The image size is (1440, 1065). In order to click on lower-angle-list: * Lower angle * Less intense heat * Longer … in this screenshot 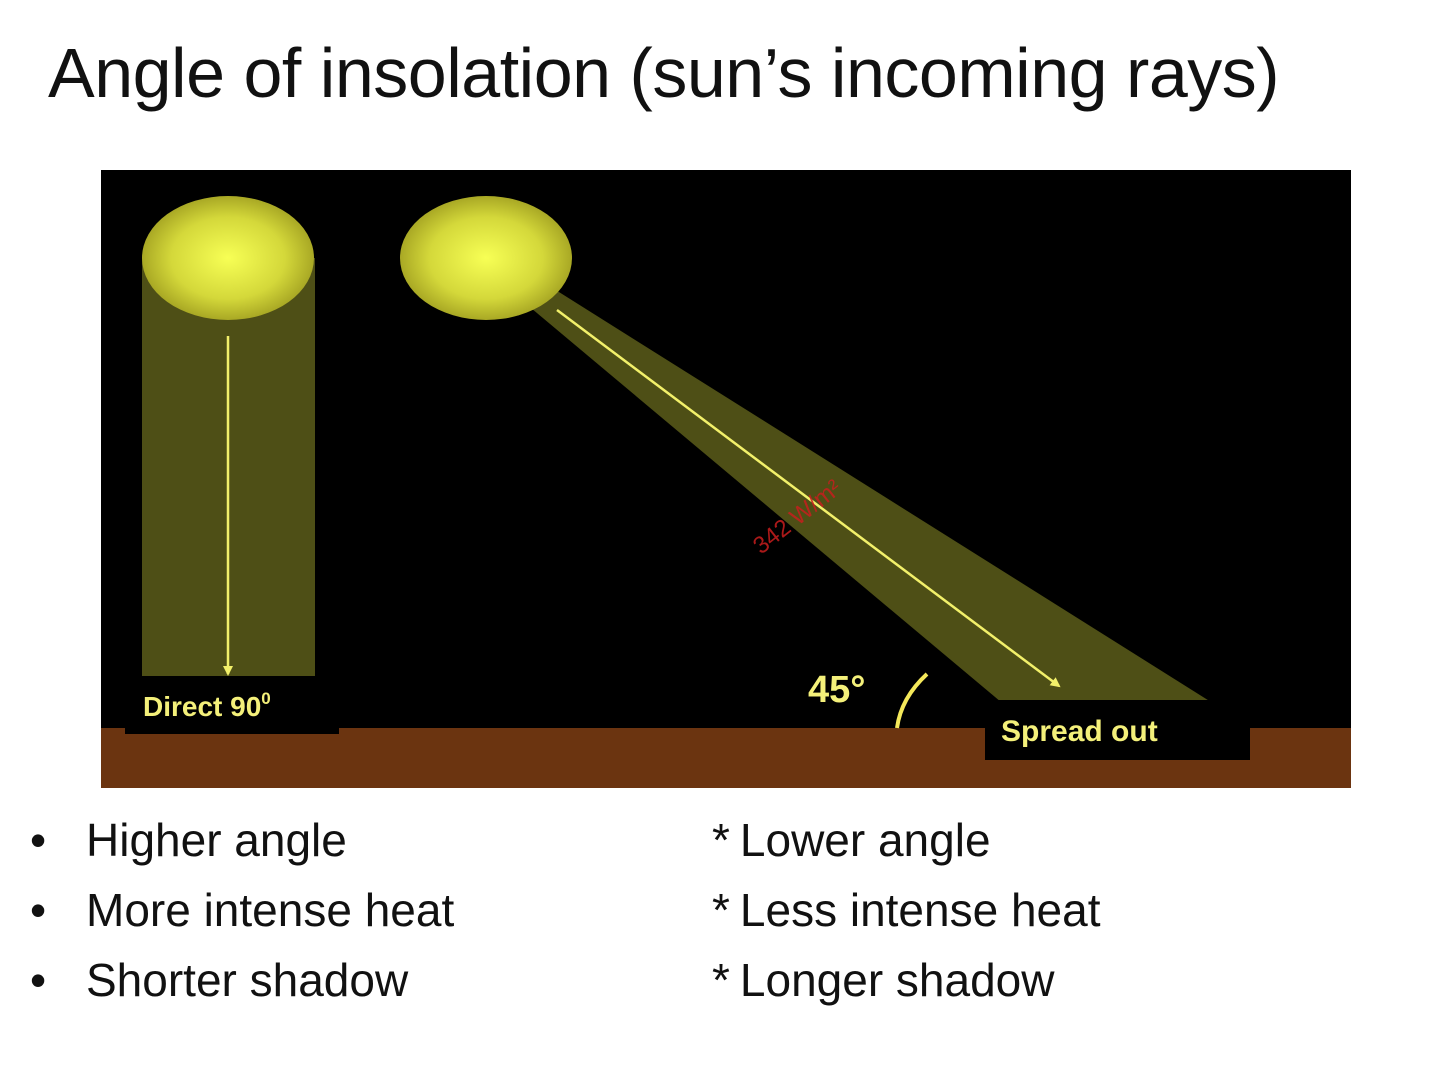, I will do `click(906, 910)`.